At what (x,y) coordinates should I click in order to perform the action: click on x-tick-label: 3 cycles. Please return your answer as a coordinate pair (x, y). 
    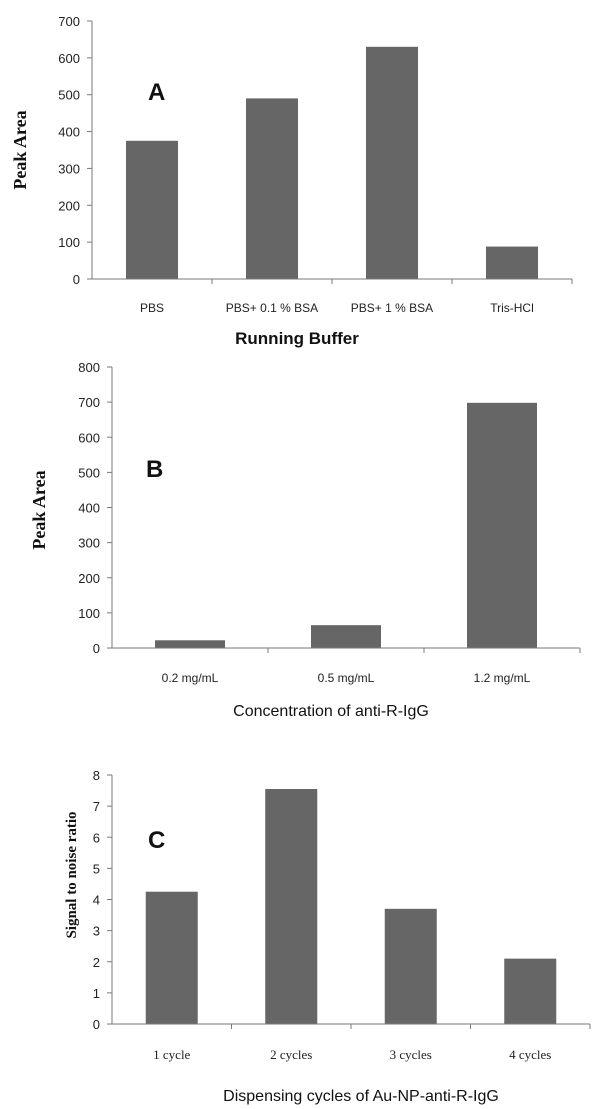
    Looking at the image, I should click on (411, 1054).